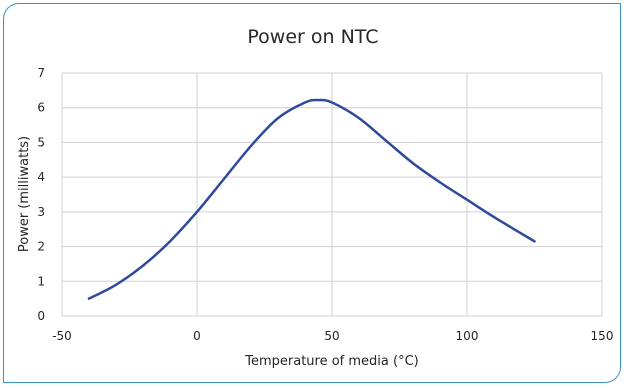 This screenshot has height=388, width=626. What do you see at coordinates (602, 336) in the screenshot?
I see `x-tick-label: 150` at bounding box center [602, 336].